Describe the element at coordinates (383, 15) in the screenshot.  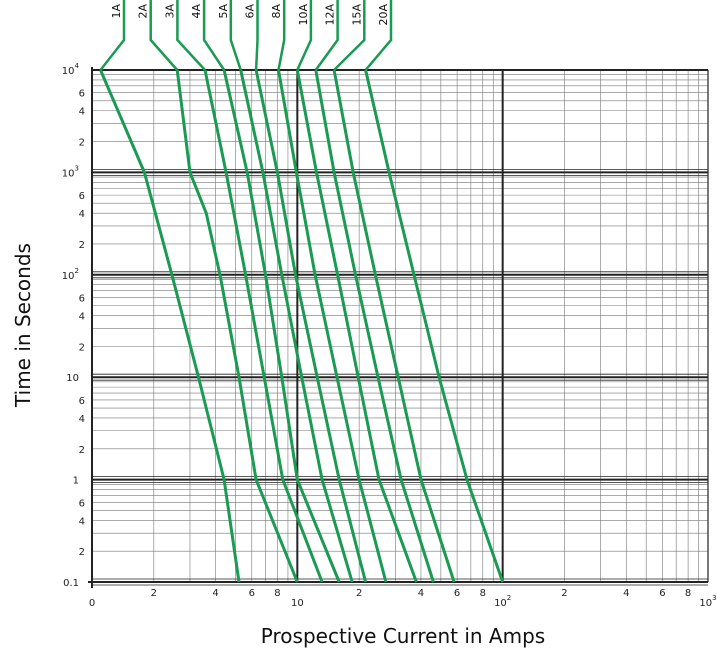
I see `series-label: 20A` at that location.